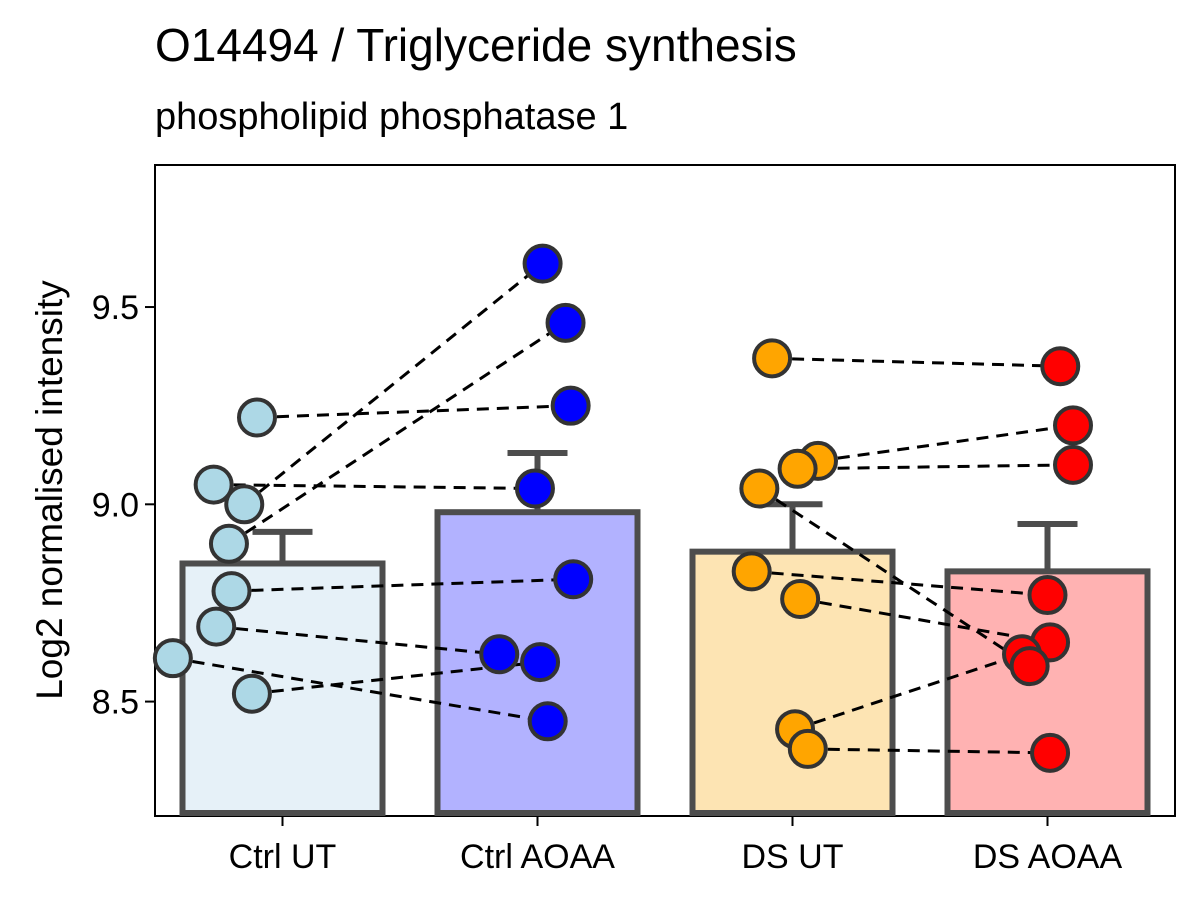 This screenshot has width=1200, height=900. What do you see at coordinates (115, 308) in the screenshot?
I see `y-tick-label: 9.5` at bounding box center [115, 308].